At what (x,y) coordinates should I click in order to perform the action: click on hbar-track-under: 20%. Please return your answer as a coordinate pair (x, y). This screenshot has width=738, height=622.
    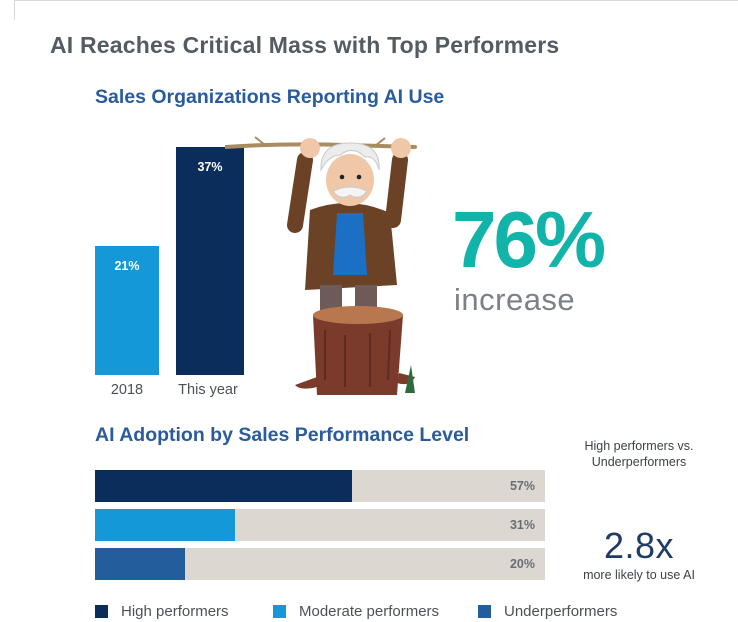
    Looking at the image, I should click on (320, 564).